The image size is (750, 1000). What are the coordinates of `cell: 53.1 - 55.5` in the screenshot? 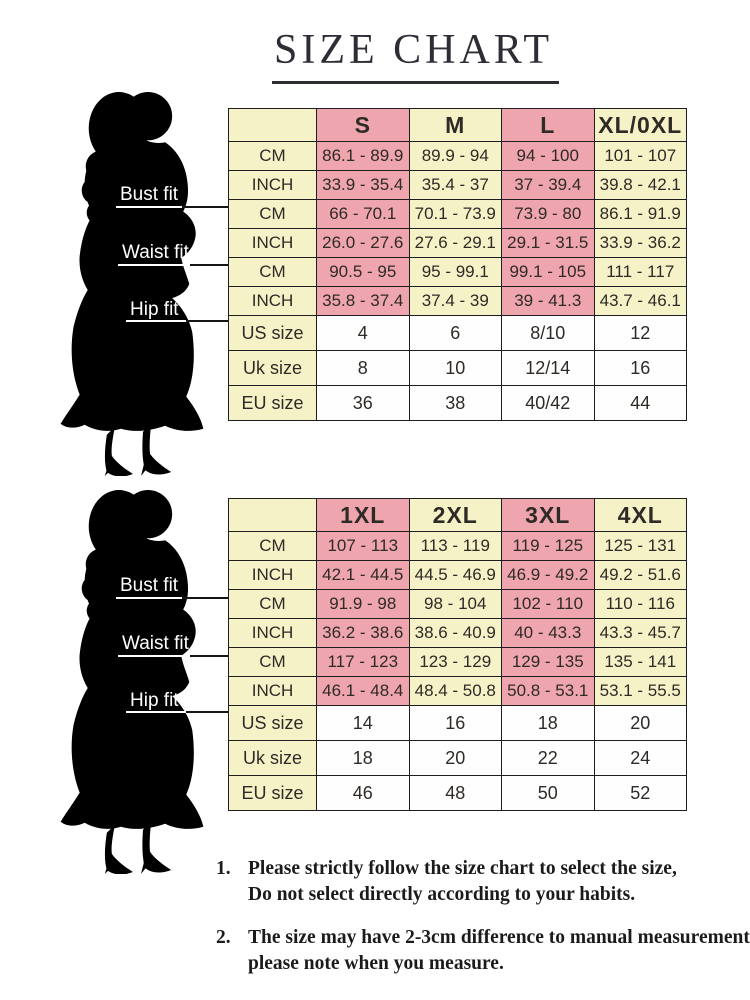 It's located at (640, 691).